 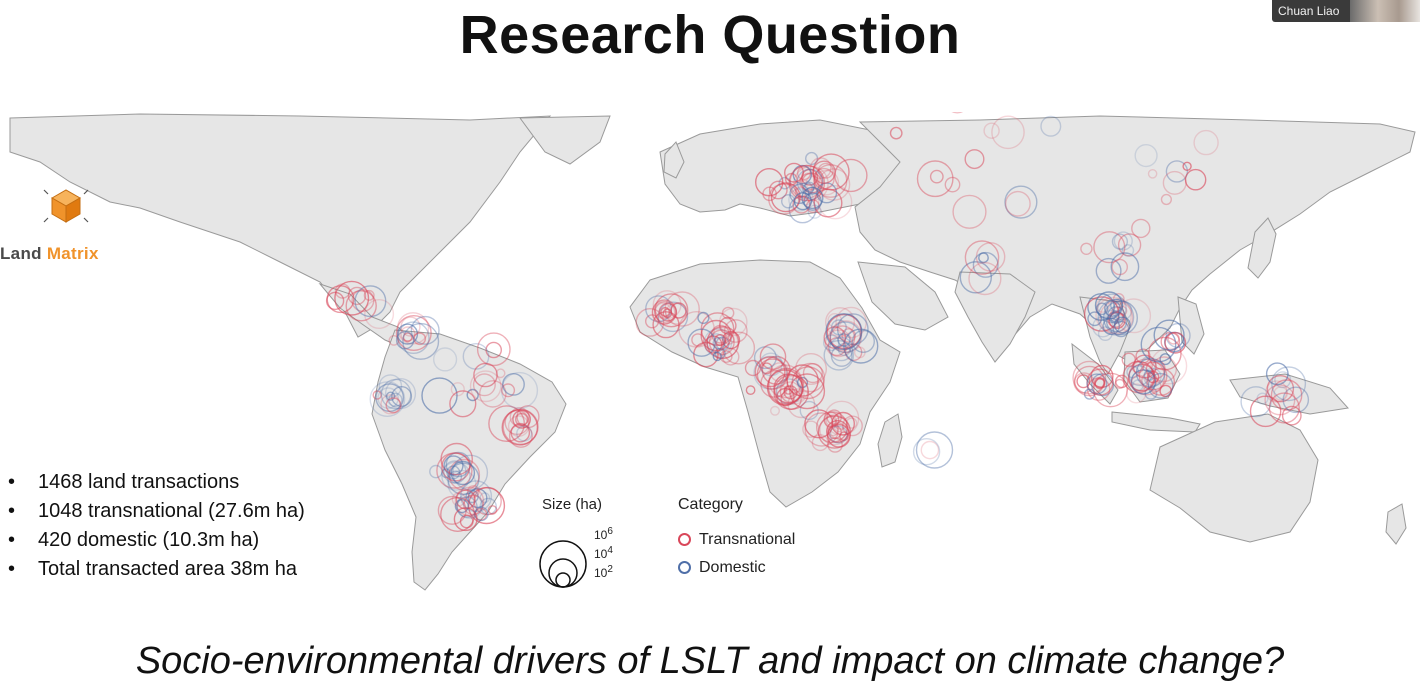 What do you see at coordinates (603, 572) in the screenshot?
I see `size-tick-1e2: 10²` at bounding box center [603, 572].